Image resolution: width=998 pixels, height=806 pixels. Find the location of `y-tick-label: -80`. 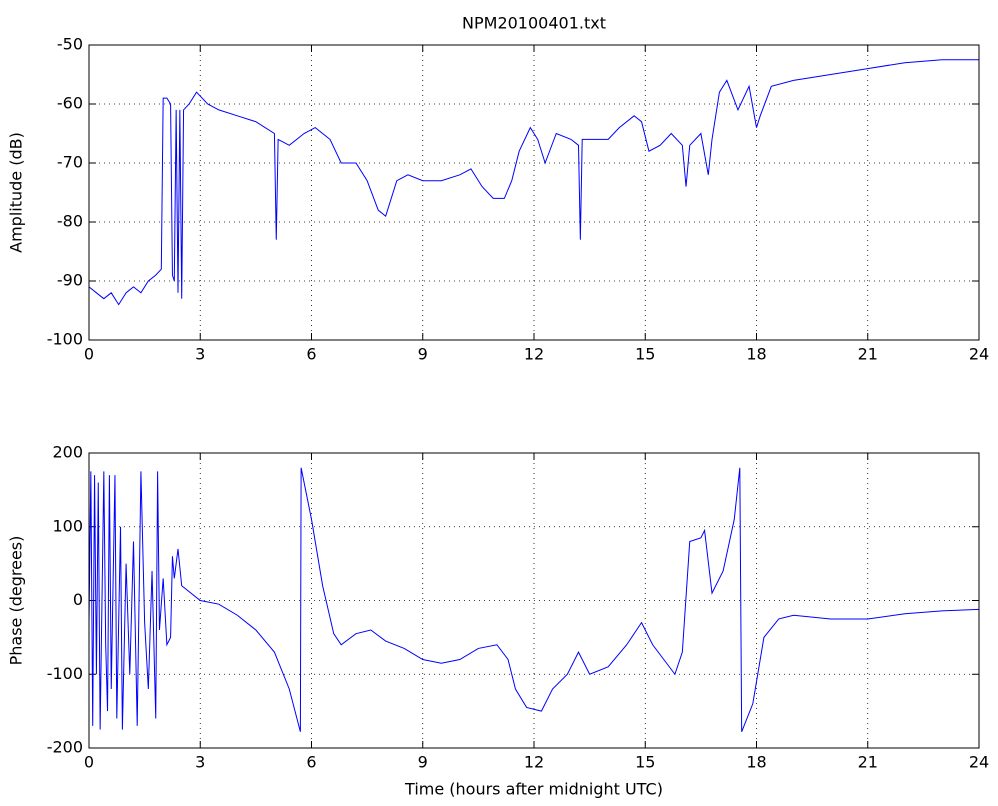

y-tick-label: -80 is located at coordinates (70, 221).